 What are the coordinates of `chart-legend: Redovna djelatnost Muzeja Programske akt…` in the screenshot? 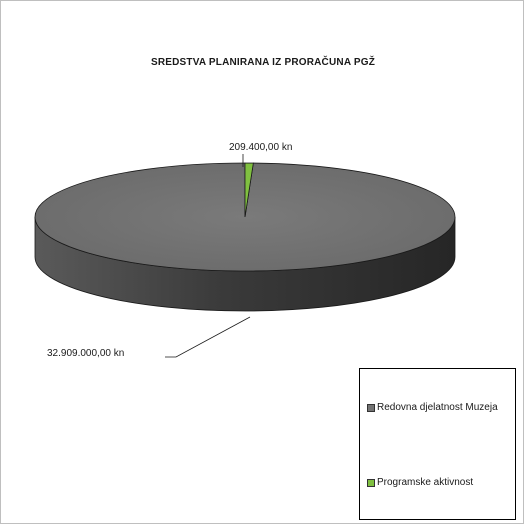 It's located at (437, 444).